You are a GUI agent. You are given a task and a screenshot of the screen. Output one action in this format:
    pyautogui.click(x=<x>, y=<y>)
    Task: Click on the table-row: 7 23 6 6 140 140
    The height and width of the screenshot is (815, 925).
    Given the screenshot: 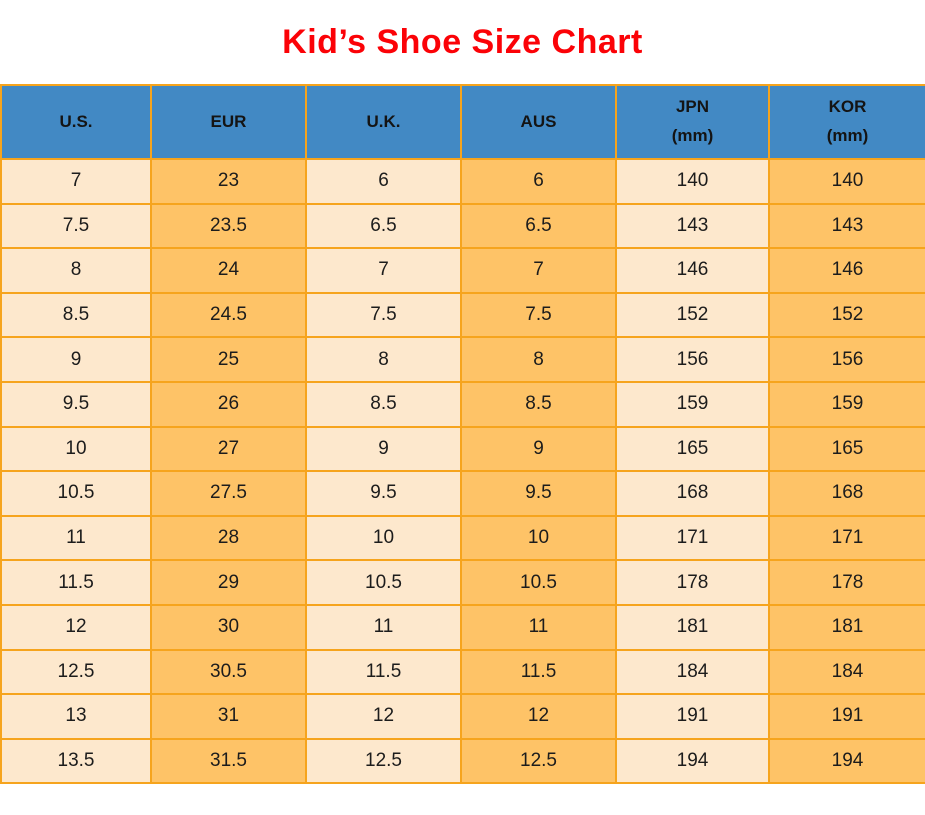 What is the action you would take?
    pyautogui.click(x=462, y=181)
    